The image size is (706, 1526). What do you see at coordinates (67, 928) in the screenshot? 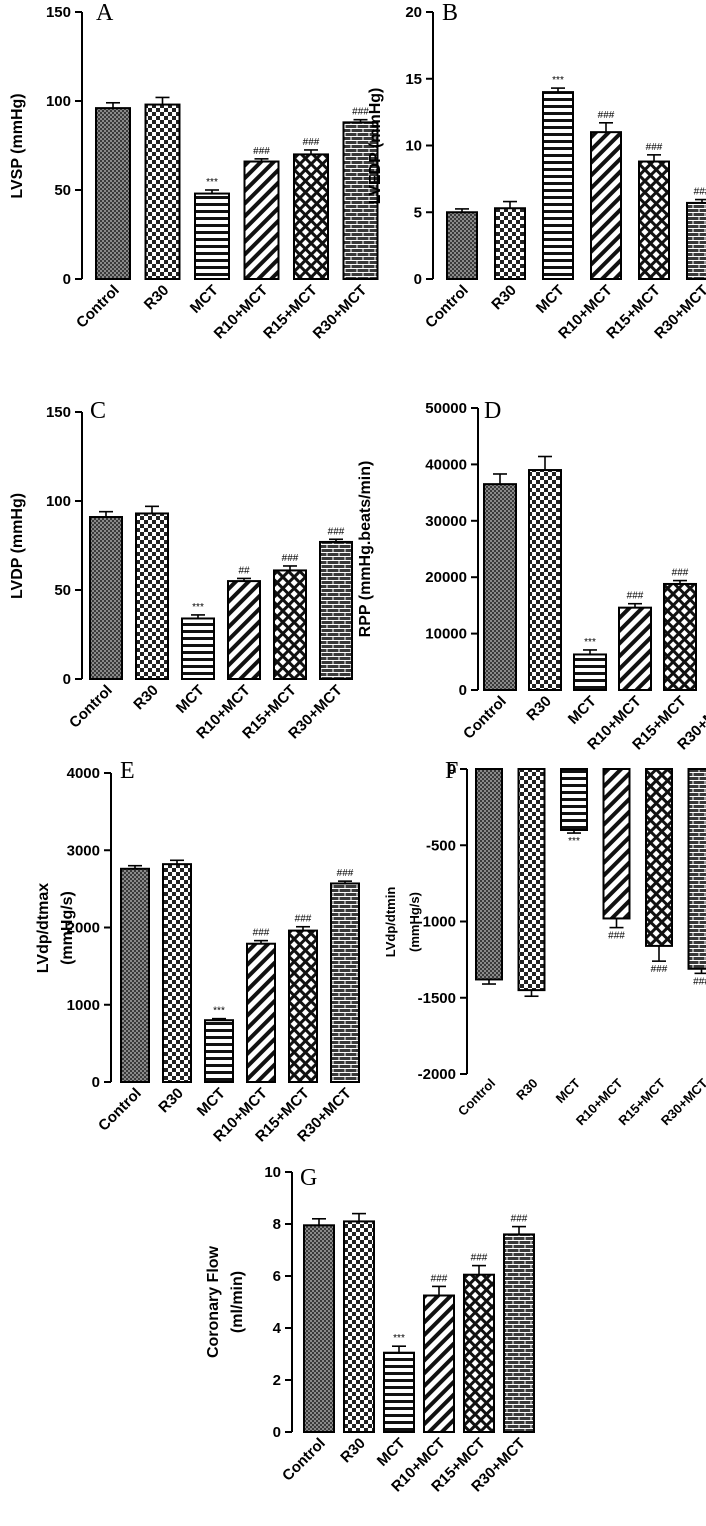
I see `y-axis-title: (mmHg/s)` at bounding box center [67, 928].